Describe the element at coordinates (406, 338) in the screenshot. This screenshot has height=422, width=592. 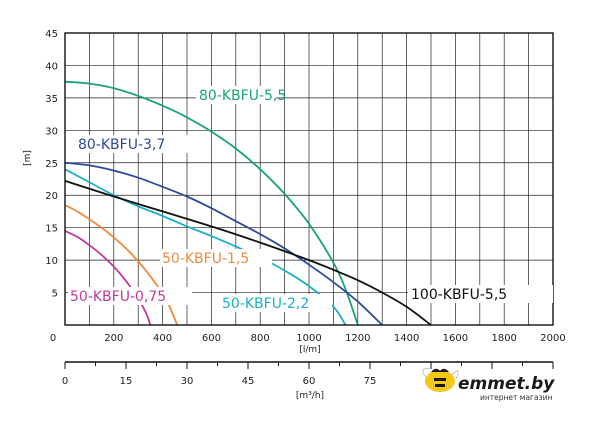
I see `x-tick-label: 1400` at that location.